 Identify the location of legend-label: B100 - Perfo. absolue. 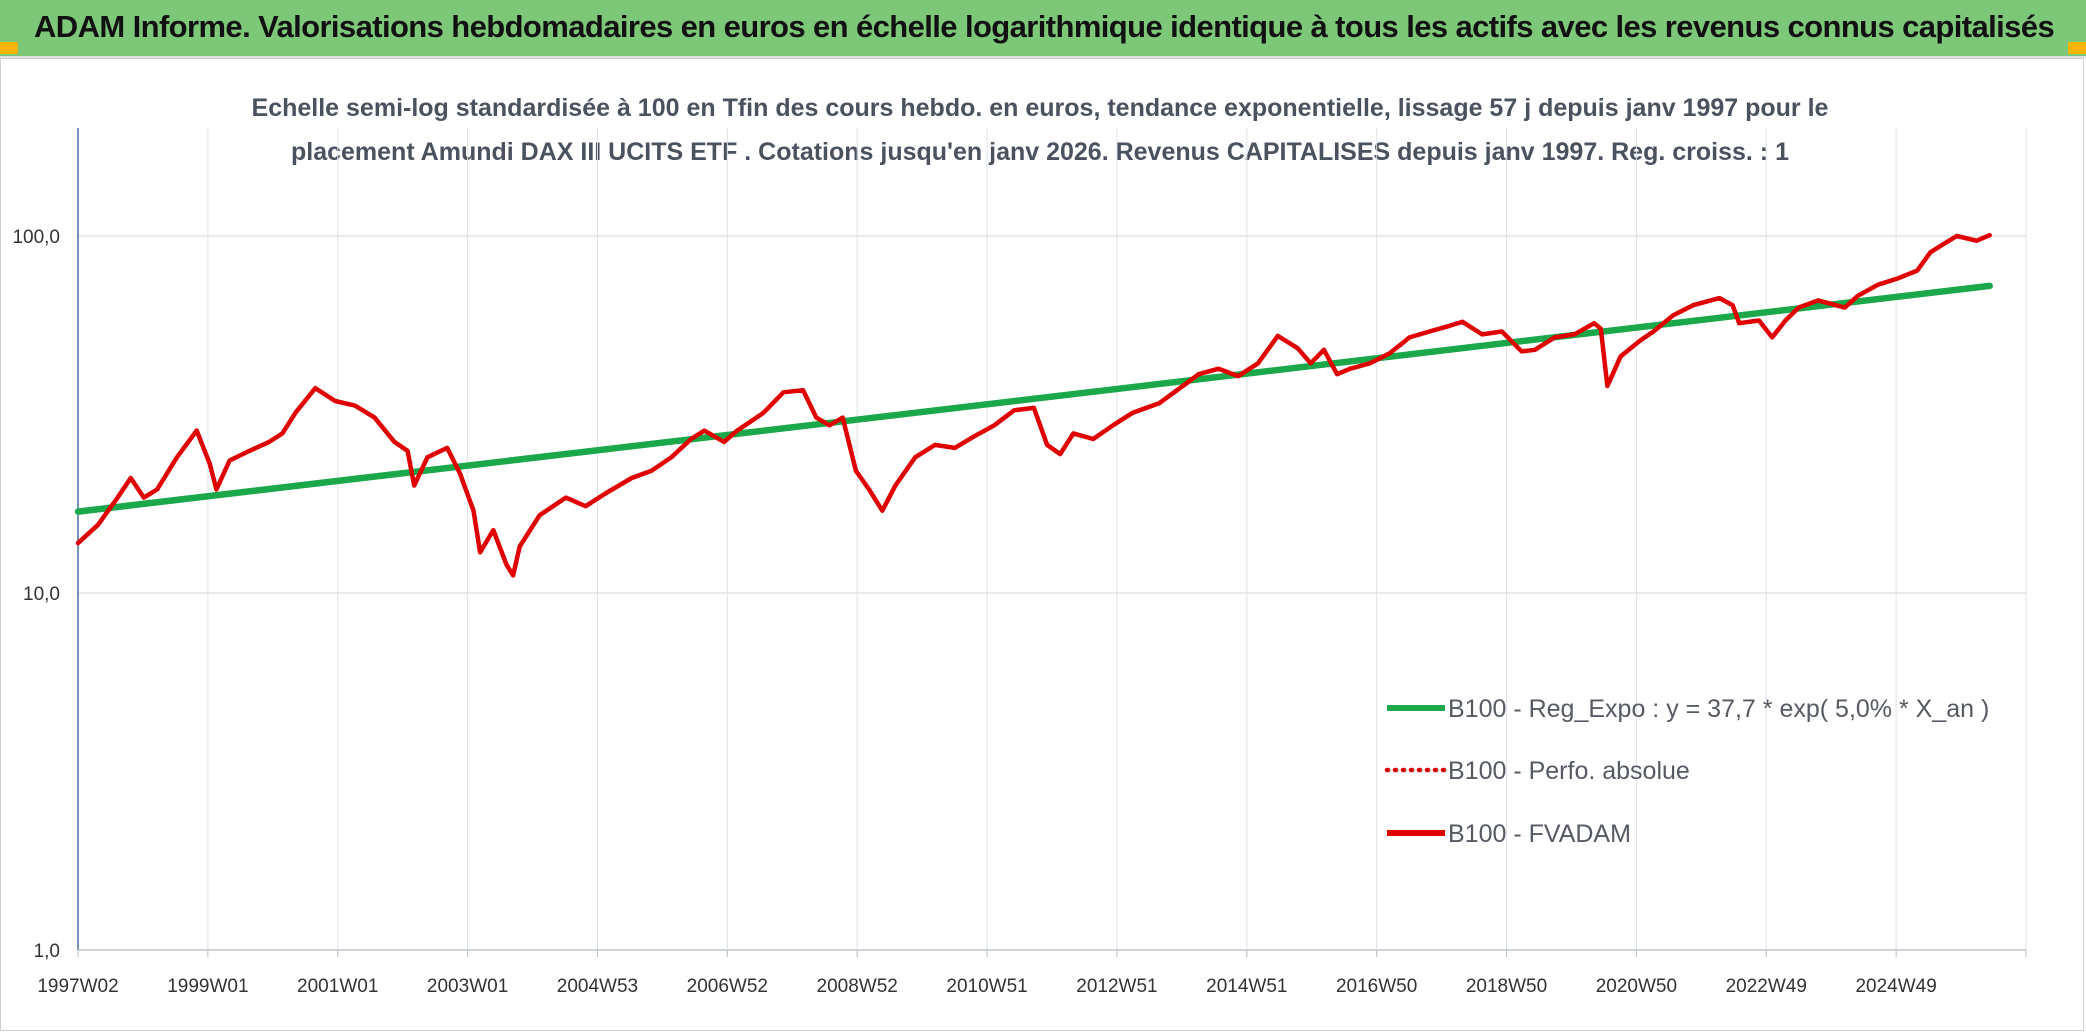
(1569, 771).